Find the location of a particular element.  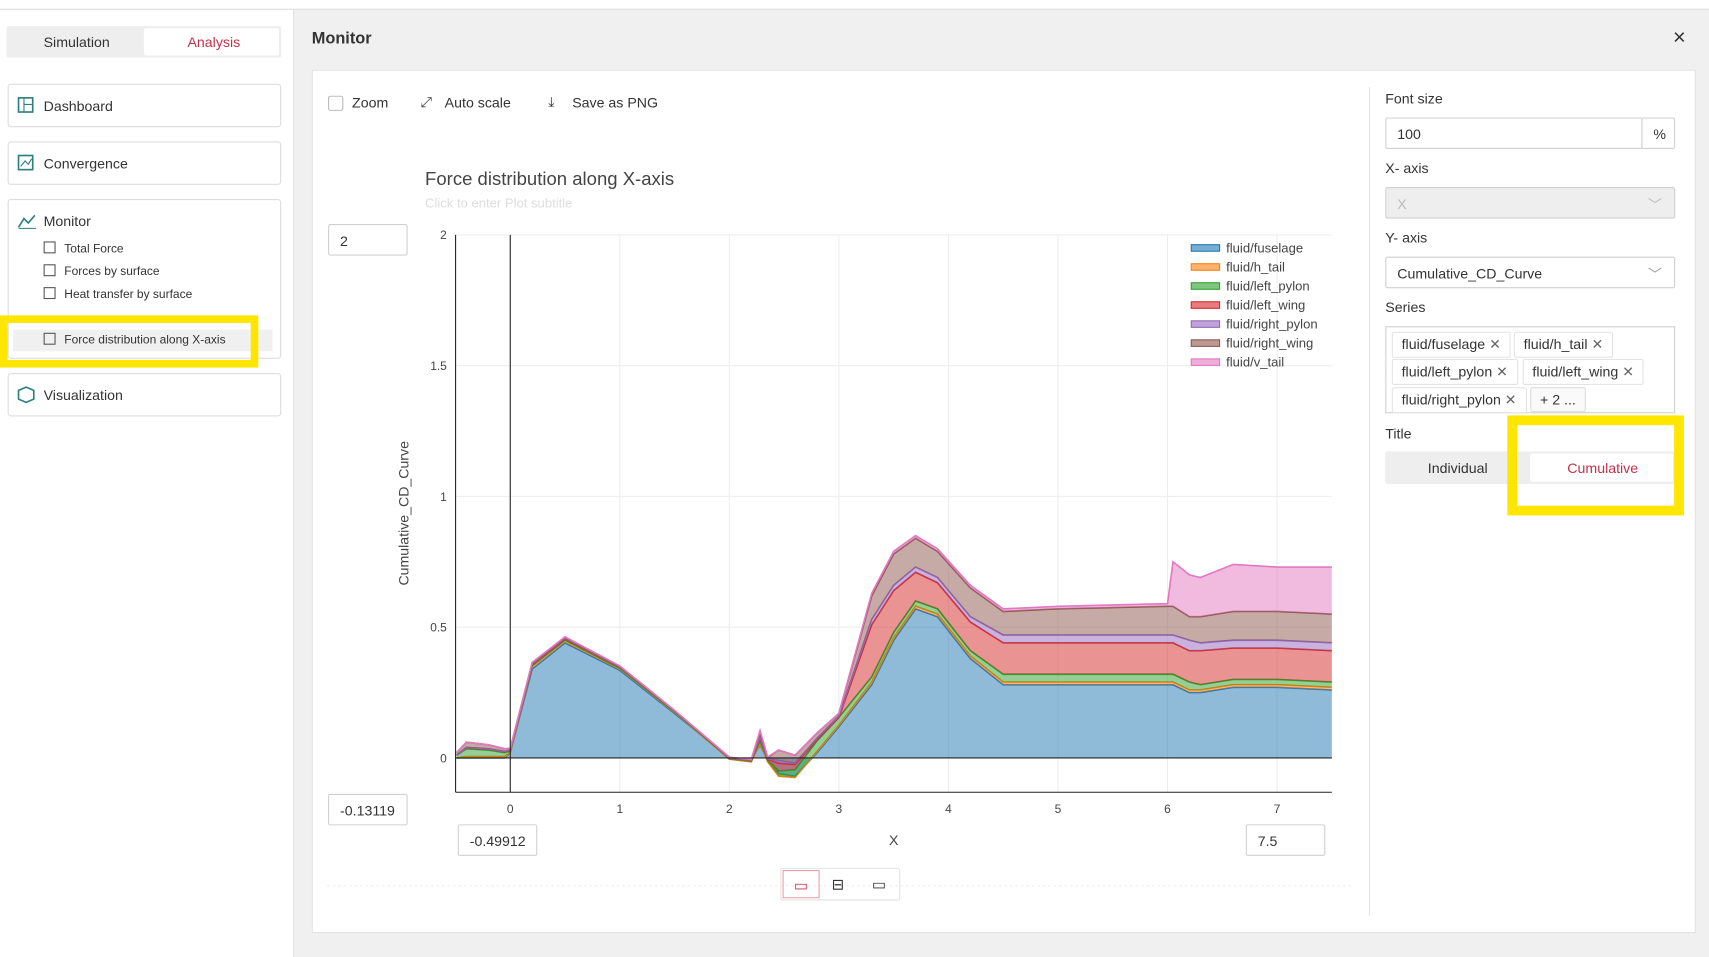

sub-nav-item: Force distribution along X-axis is located at coordinates (134, 339).